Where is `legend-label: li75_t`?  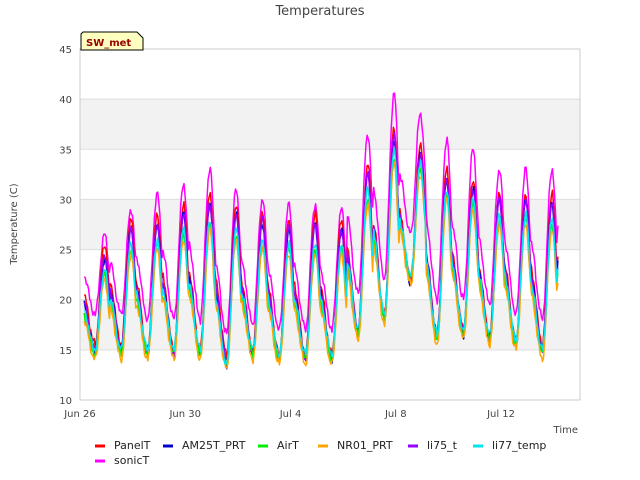 legend-label: li75_t is located at coordinates (442, 445).